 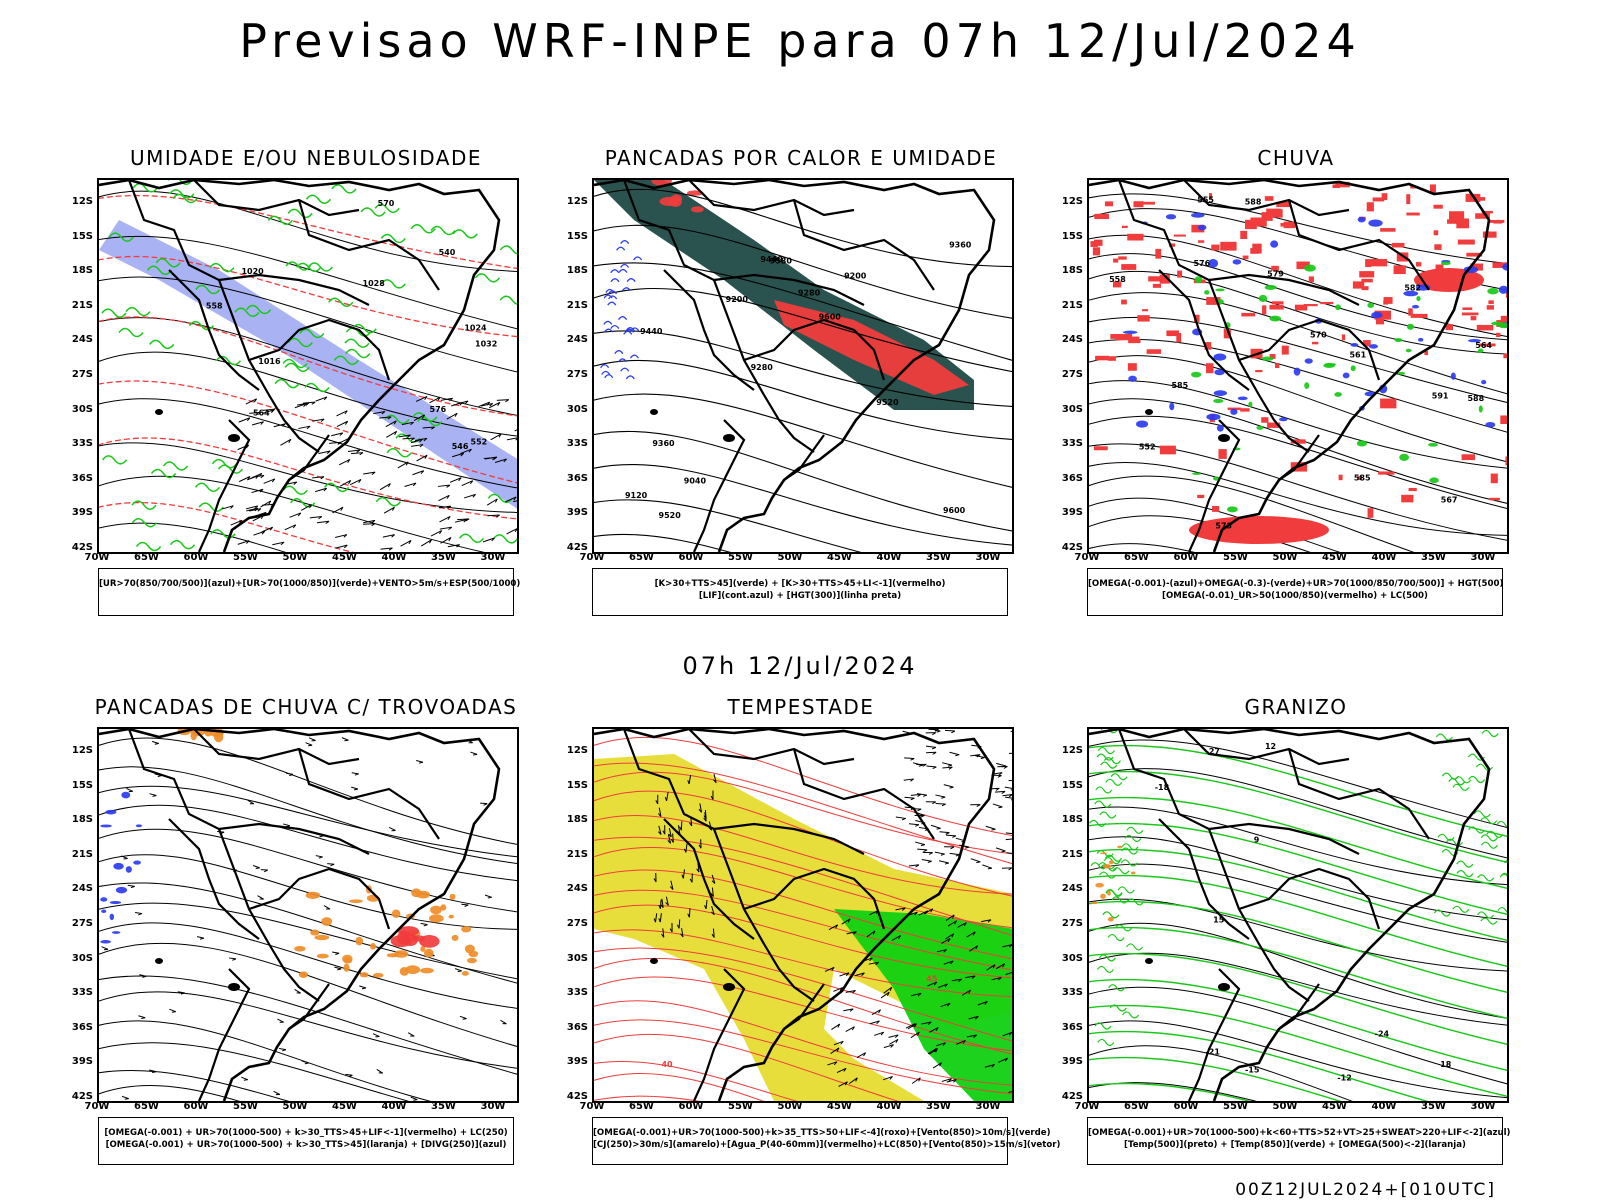 What do you see at coordinates (1072, 444) in the screenshot?
I see `latitude-tick: 33S` at bounding box center [1072, 444].